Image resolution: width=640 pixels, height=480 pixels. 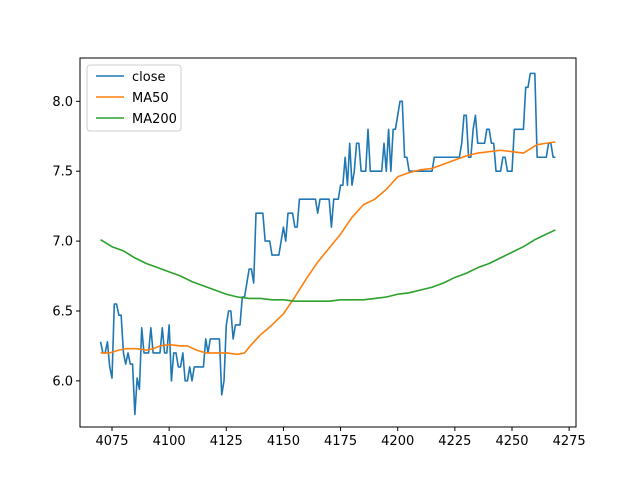 What do you see at coordinates (169, 441) in the screenshot?
I see `x-tick-label: 4100` at bounding box center [169, 441].